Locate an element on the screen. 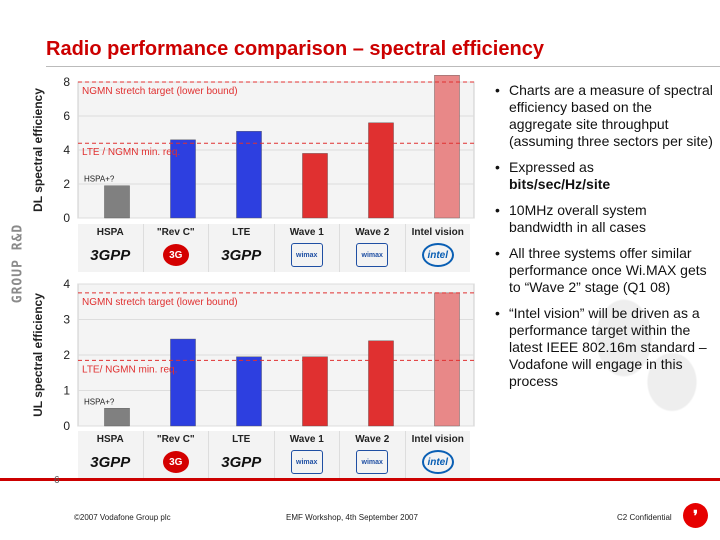 The width and height of the screenshot is (720, 540). ul-bar-lte is located at coordinates (249, 391).